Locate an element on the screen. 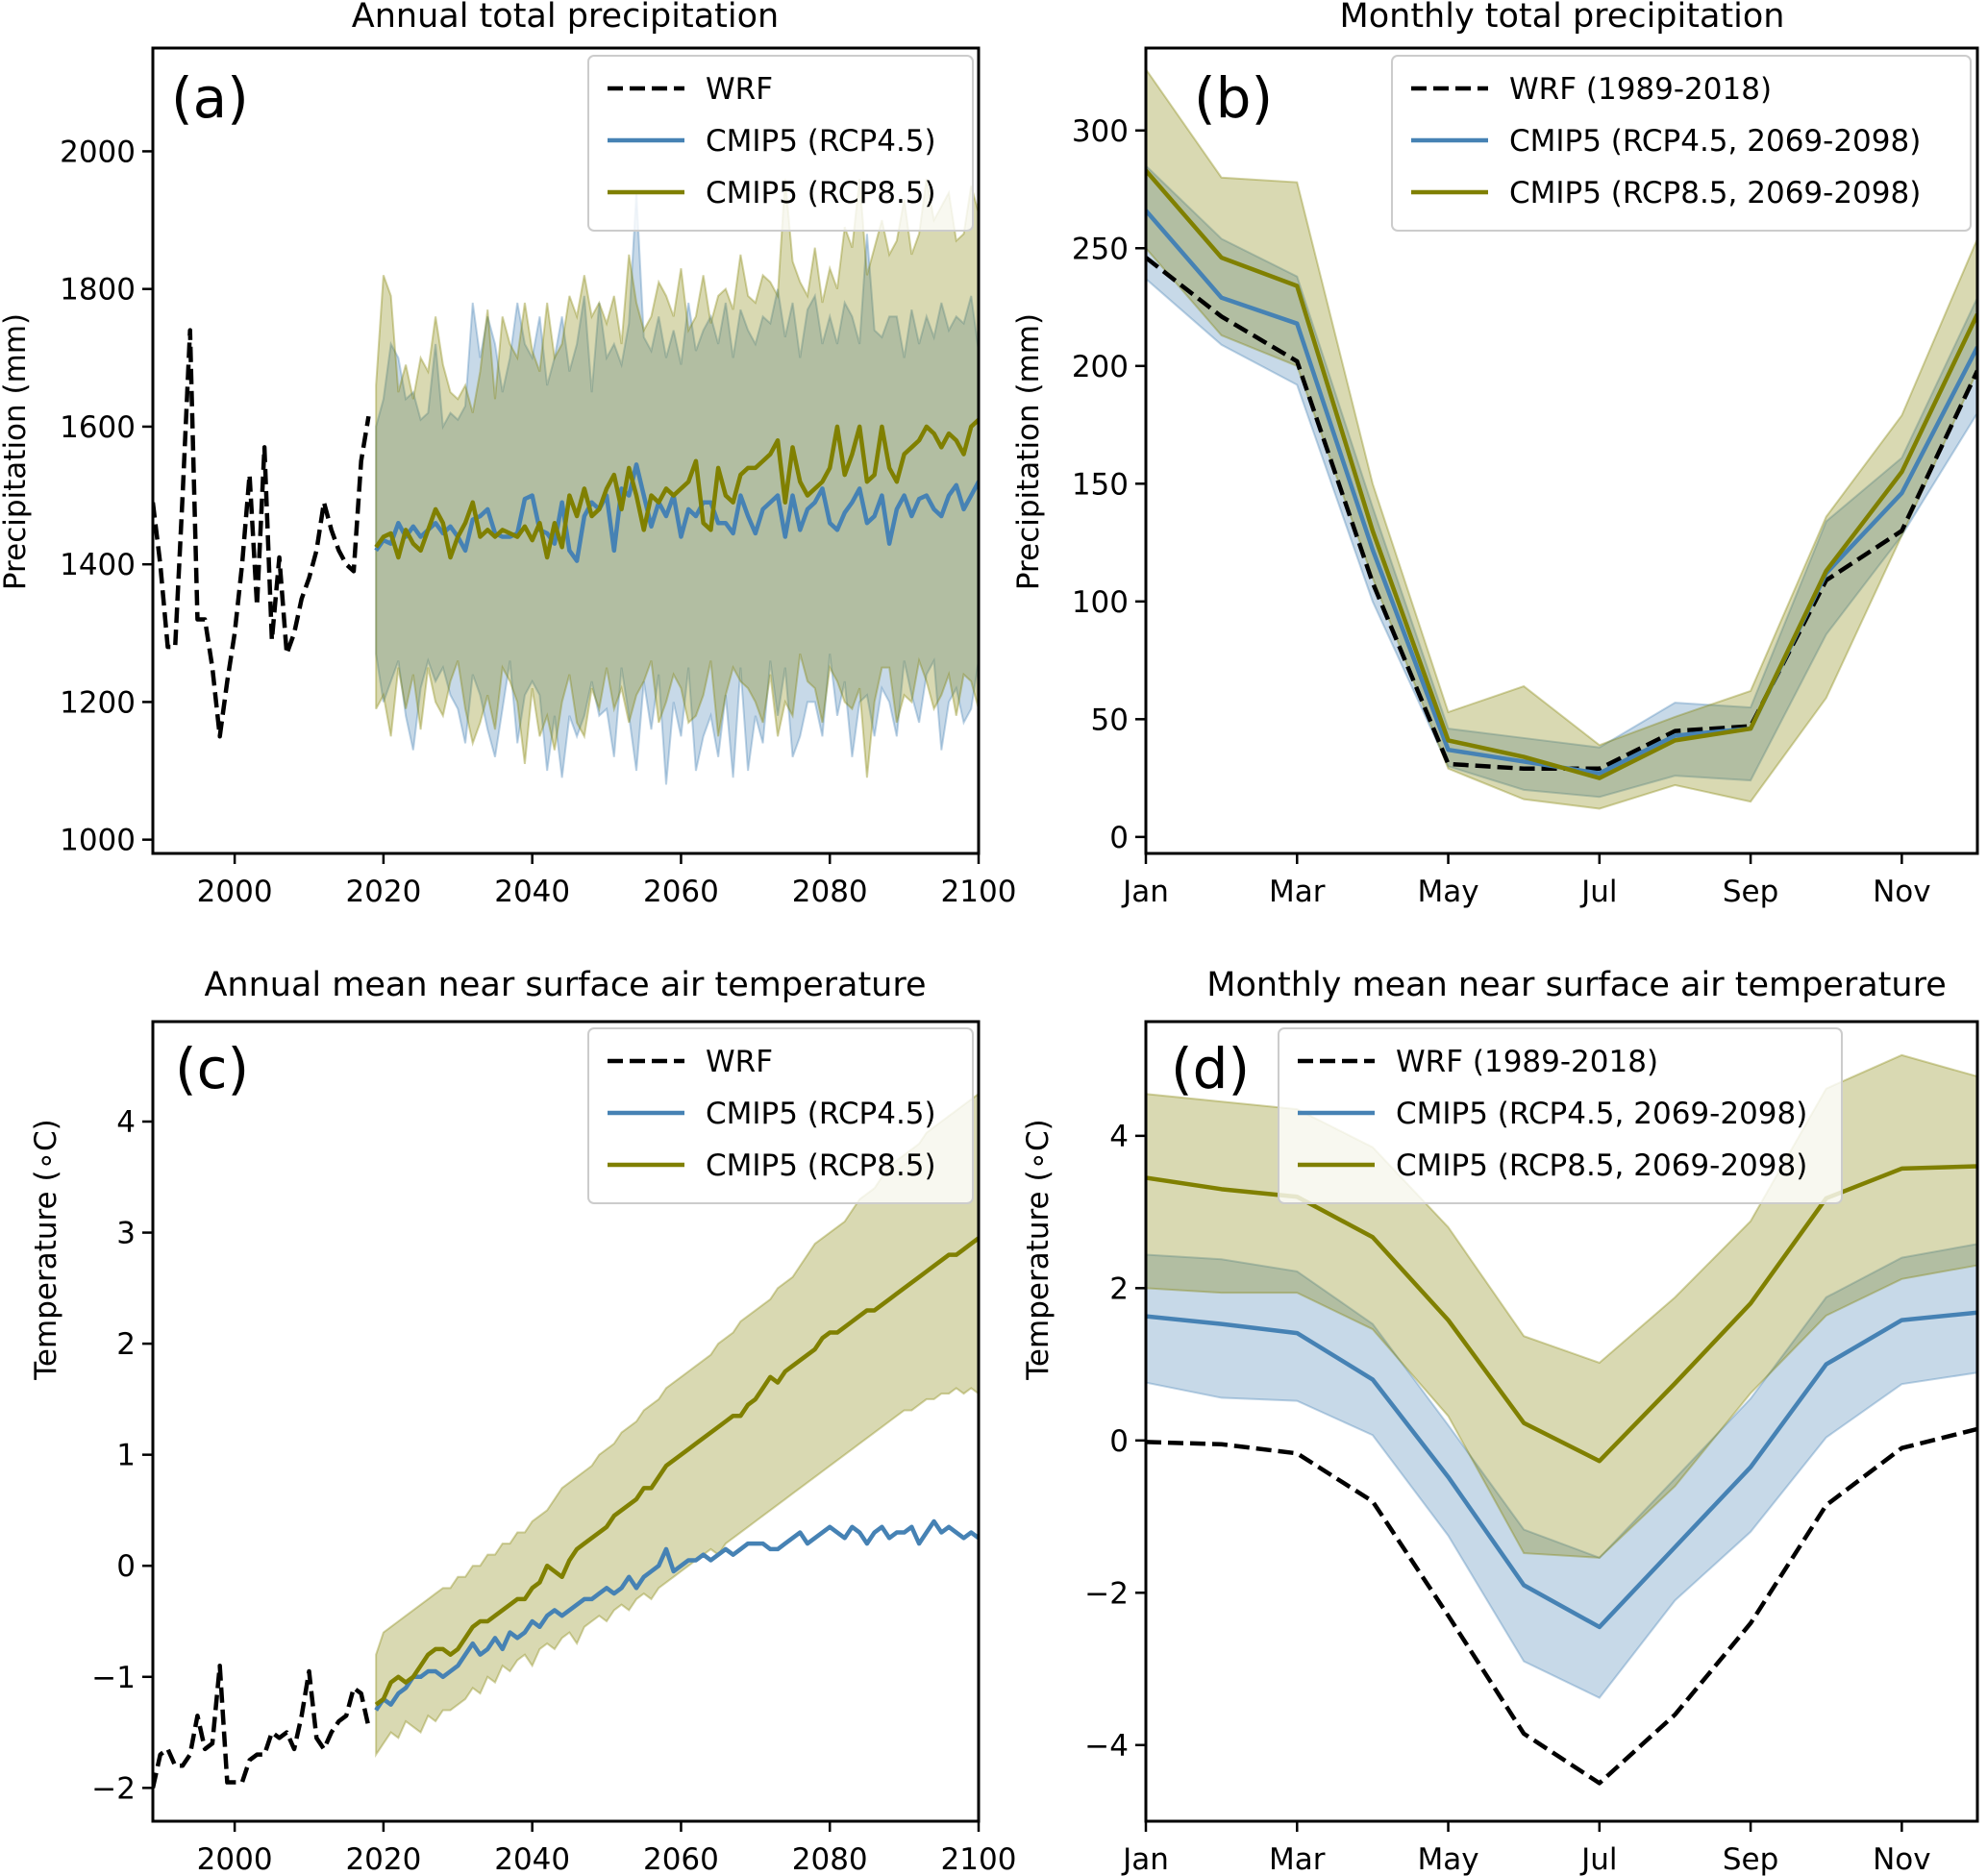  y-tick-label: 1800 is located at coordinates (98, 290).